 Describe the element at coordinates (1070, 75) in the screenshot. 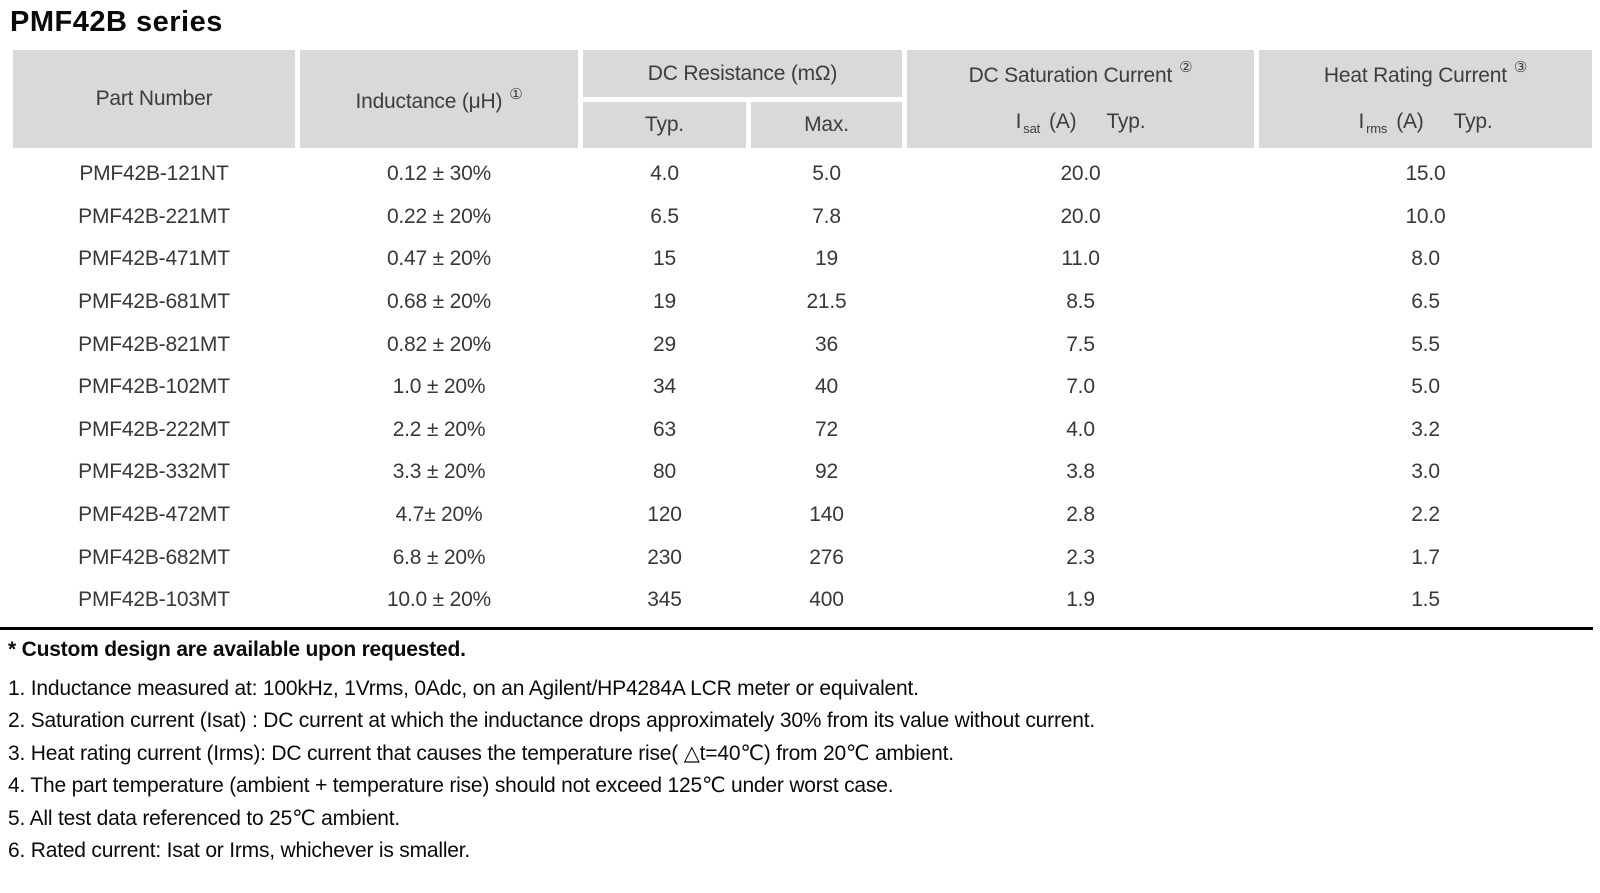

I see `saturation-label: DC Saturation Current` at that location.